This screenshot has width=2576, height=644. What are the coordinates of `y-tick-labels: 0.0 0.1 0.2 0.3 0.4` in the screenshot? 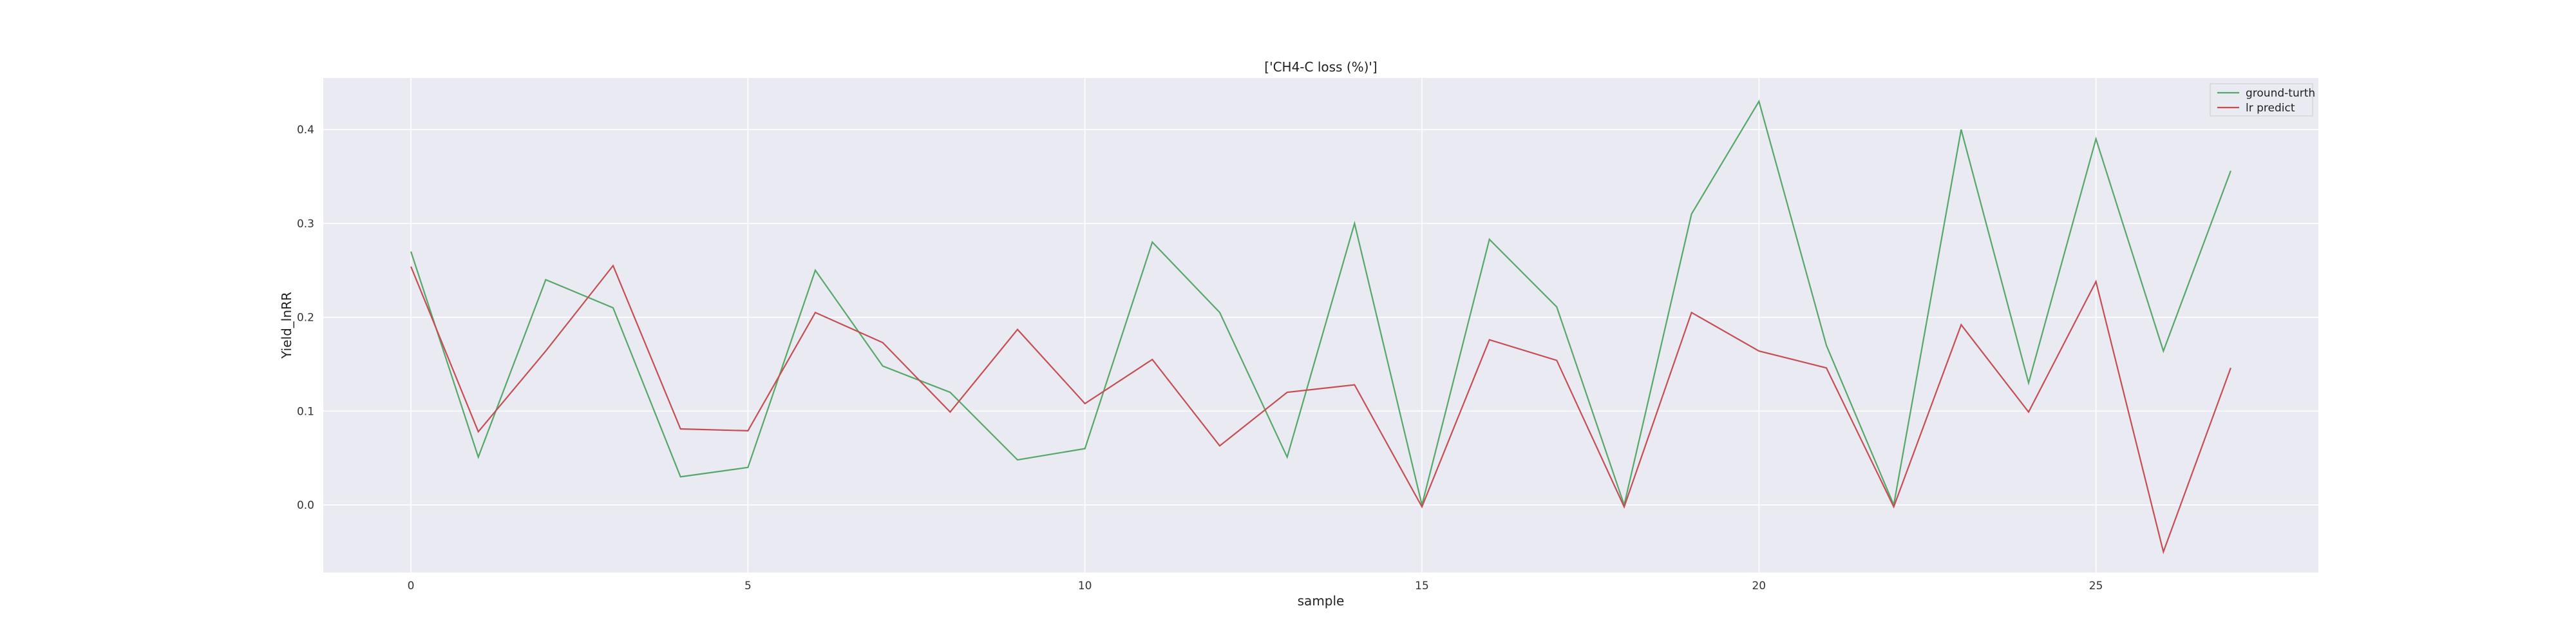 It's located at (305, 318).